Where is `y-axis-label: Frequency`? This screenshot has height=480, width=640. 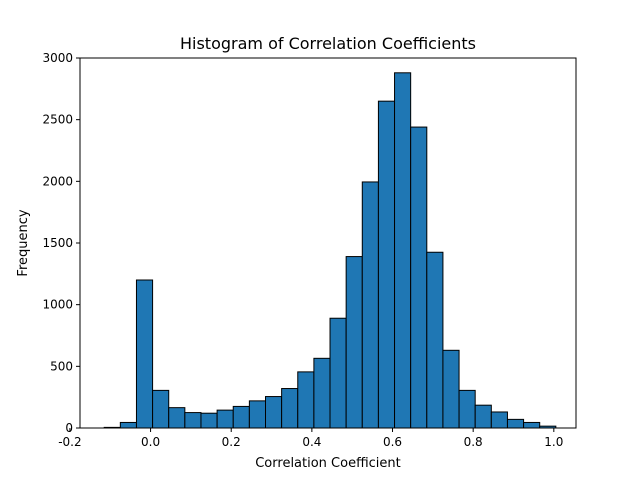 y-axis-label: Frequency is located at coordinates (23, 242).